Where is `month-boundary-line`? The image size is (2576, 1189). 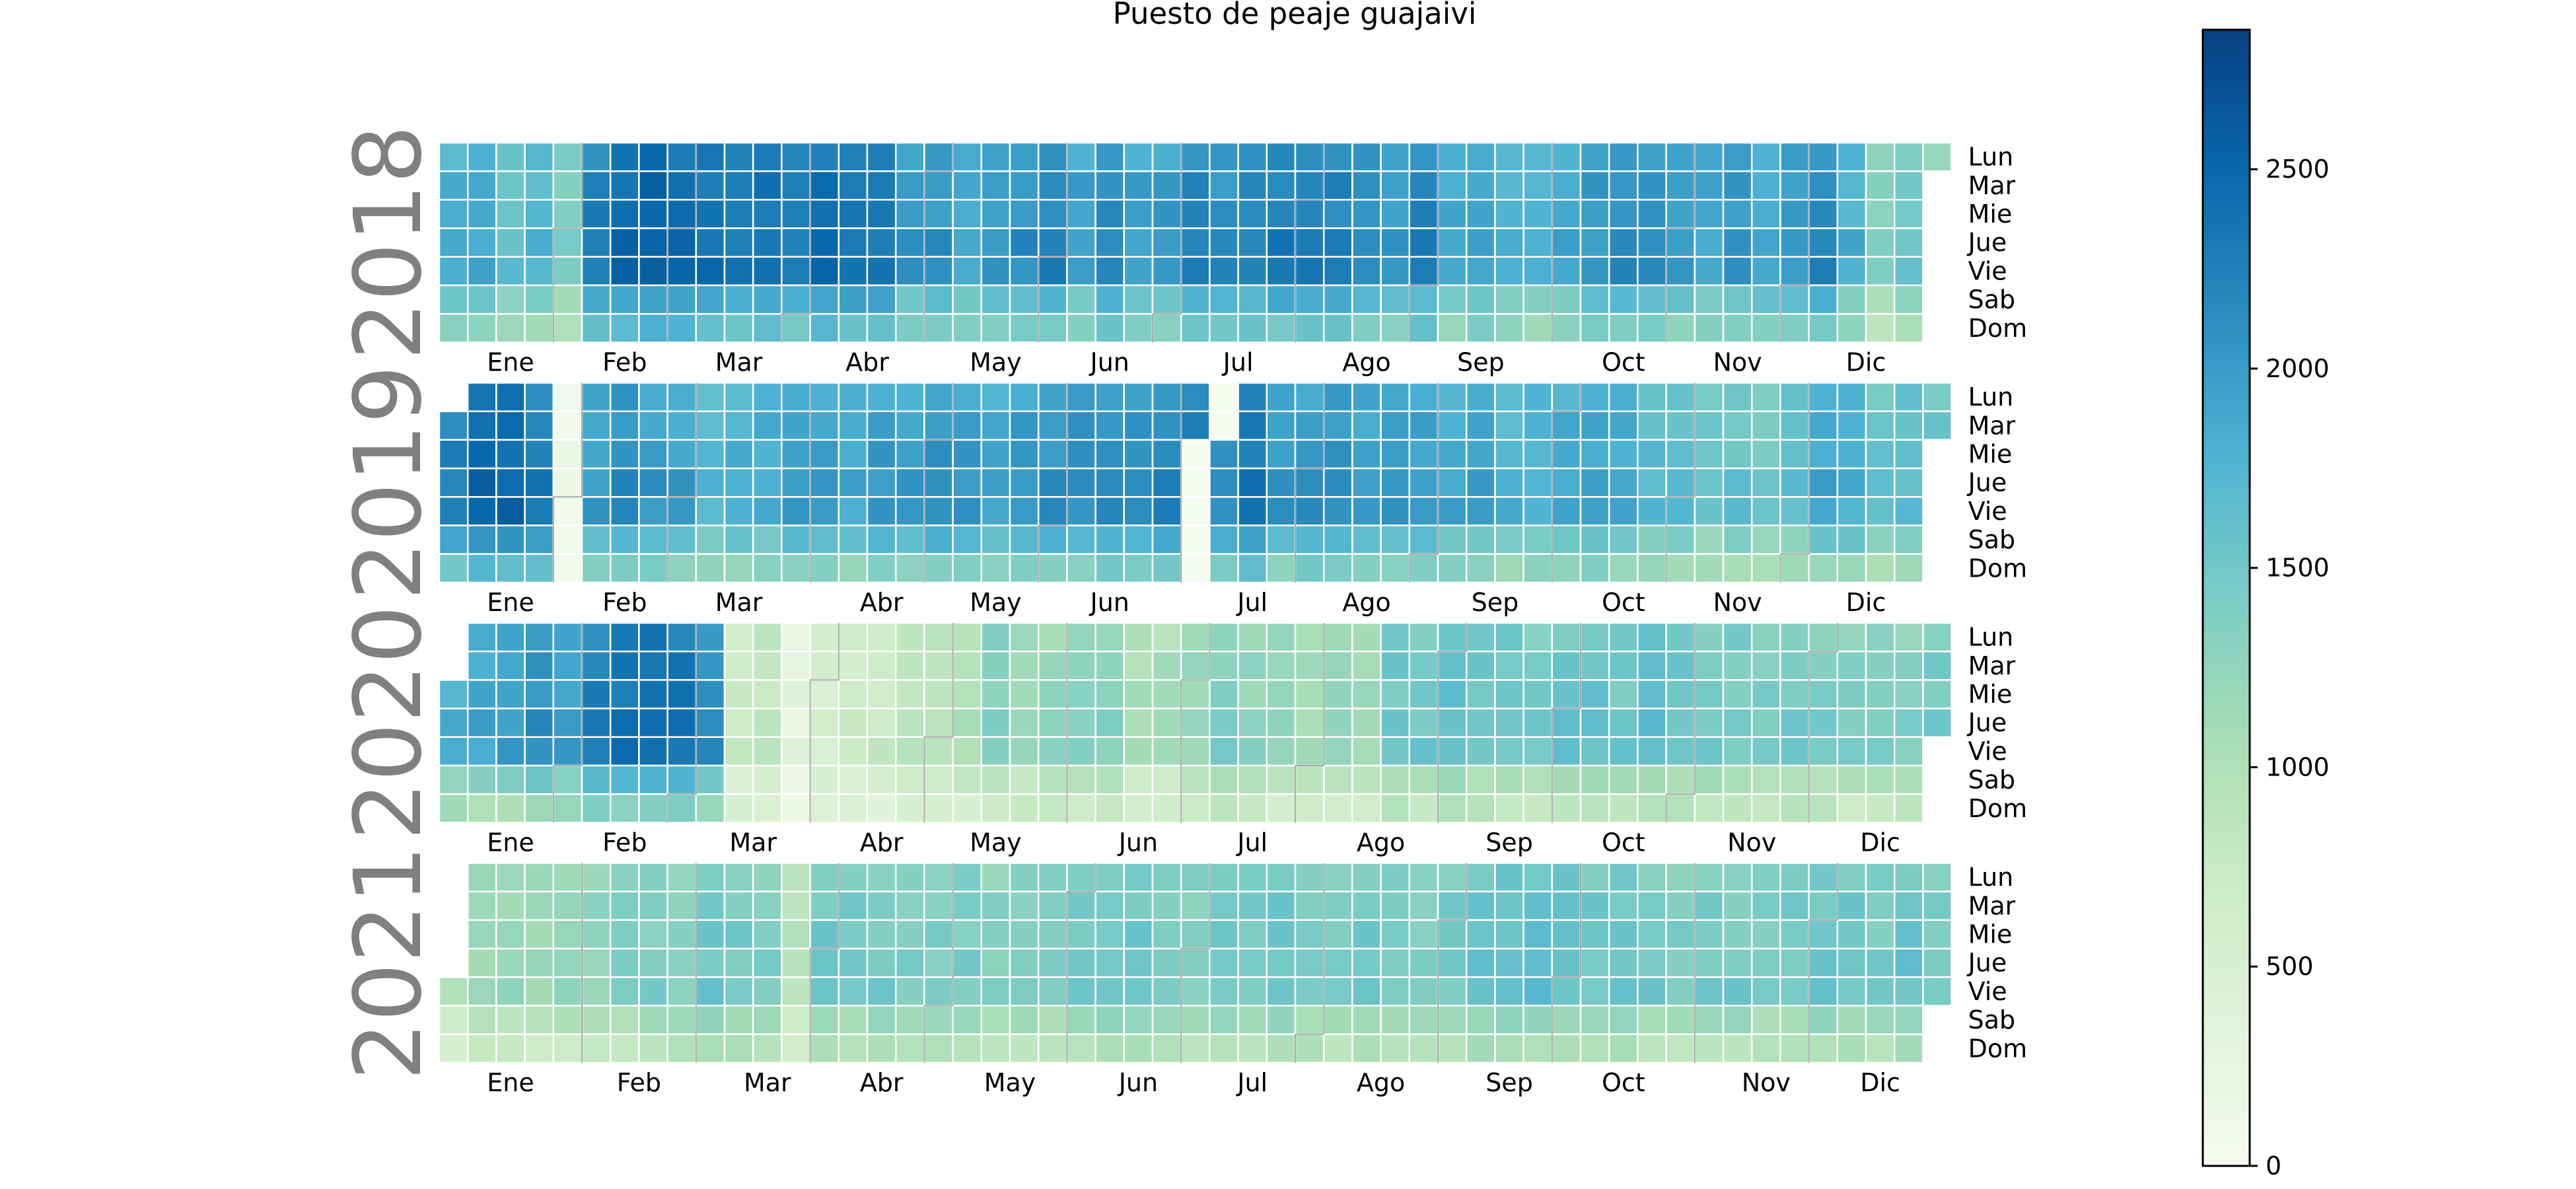
month-boundary-line is located at coordinates (1680, 483).